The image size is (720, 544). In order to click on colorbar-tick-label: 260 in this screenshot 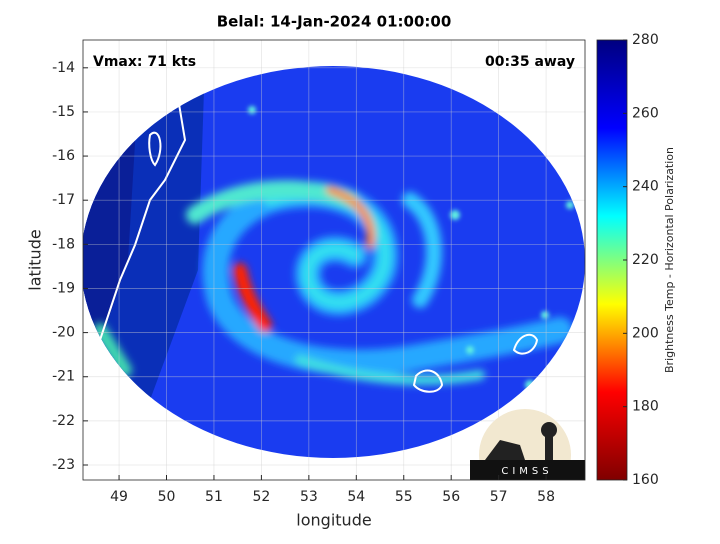, I will do `click(645, 113)`.